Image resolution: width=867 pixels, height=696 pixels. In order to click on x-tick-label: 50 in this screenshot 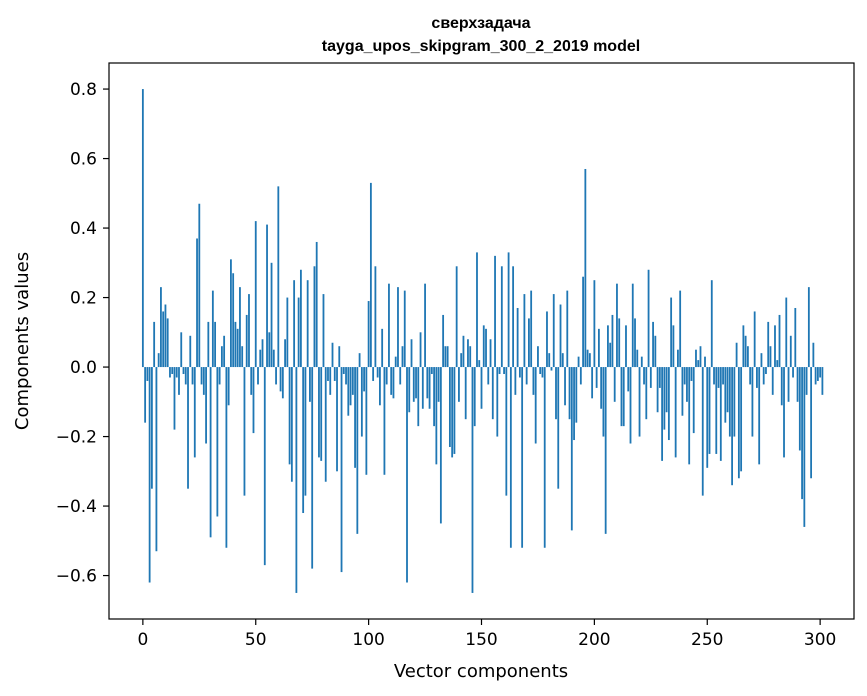, I will do `click(256, 640)`.